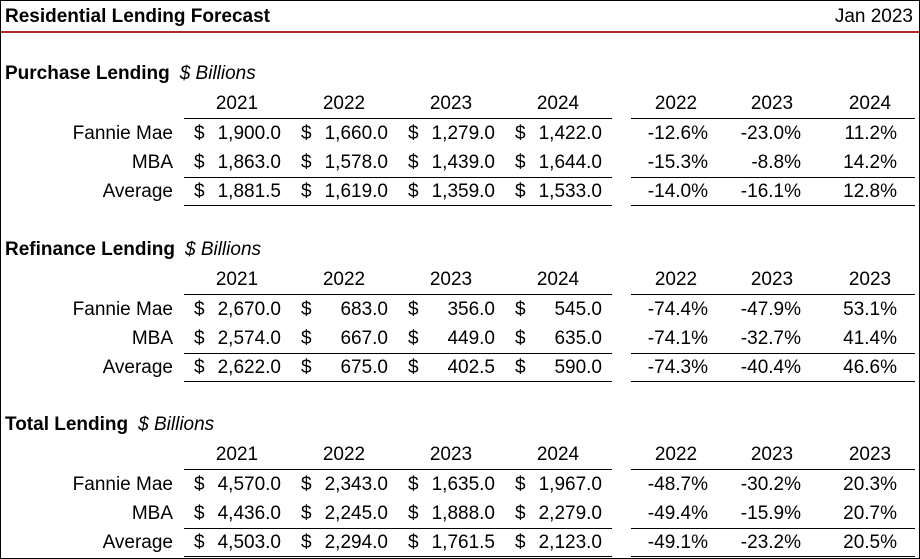 This screenshot has width=920, height=559. Describe the element at coordinates (122, 309) in the screenshot. I see `row-label: Fannie Mae` at that location.